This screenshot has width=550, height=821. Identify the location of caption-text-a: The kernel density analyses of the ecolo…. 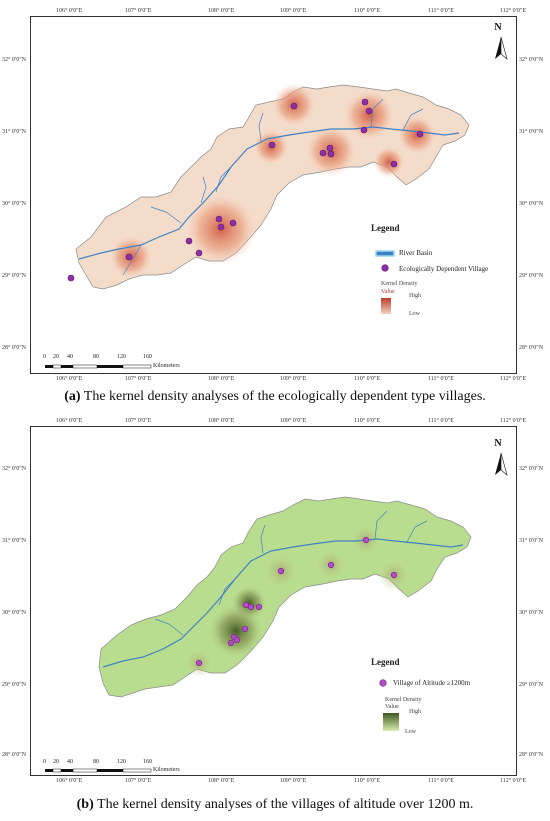
(283, 396).